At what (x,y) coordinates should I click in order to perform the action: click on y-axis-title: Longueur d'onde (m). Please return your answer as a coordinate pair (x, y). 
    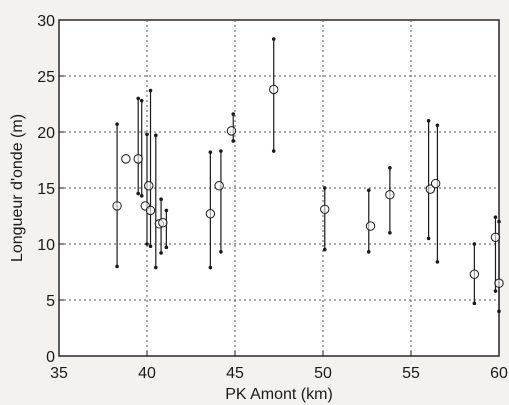
    Looking at the image, I should click on (17, 188).